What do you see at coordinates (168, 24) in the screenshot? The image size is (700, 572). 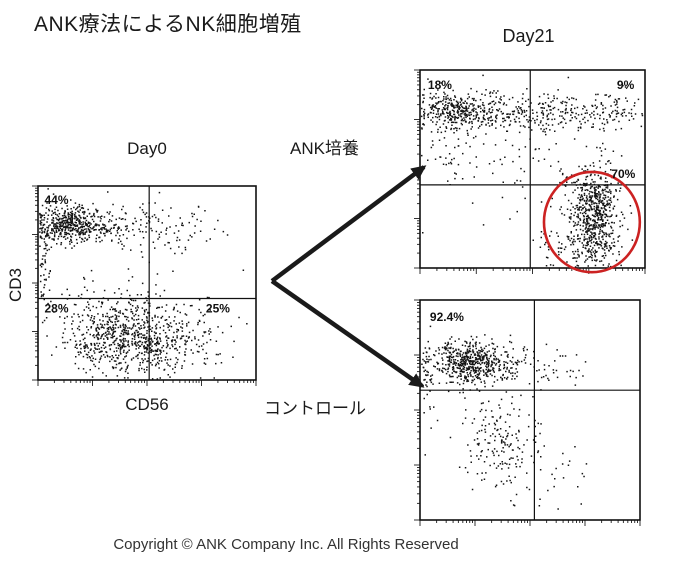 I see `figure-title: ANK療法によるNK細胞増殖` at bounding box center [168, 24].